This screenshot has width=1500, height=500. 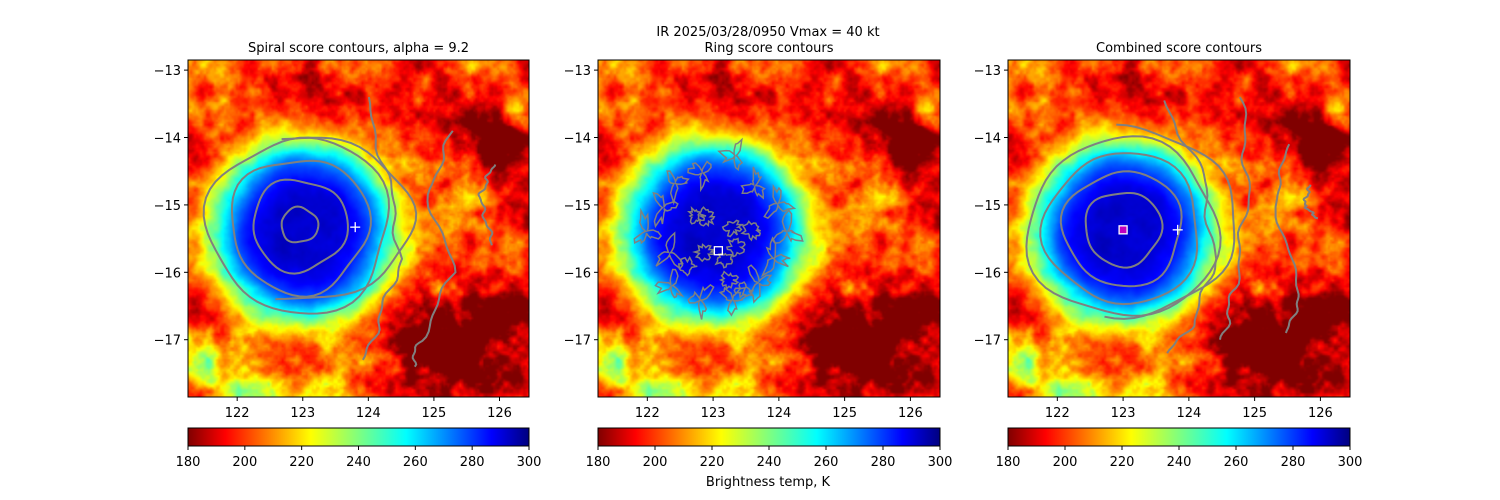 I want to click on colorbar-tick-label: 280, so click(x=1293, y=462).